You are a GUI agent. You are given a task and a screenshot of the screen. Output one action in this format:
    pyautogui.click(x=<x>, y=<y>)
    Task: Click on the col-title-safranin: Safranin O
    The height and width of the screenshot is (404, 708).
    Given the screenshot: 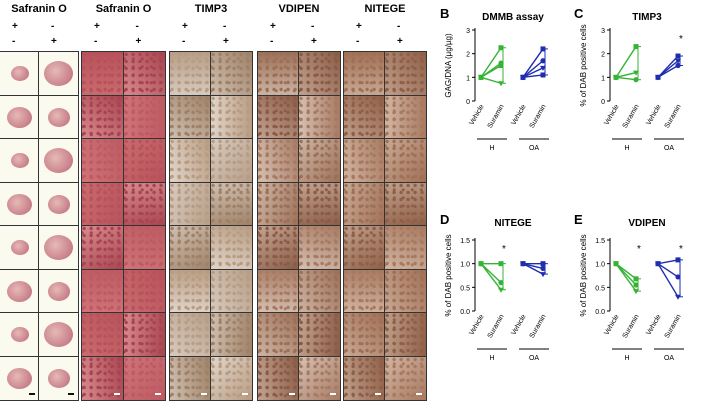 What is the action you would take?
    pyautogui.click(x=123, y=9)
    